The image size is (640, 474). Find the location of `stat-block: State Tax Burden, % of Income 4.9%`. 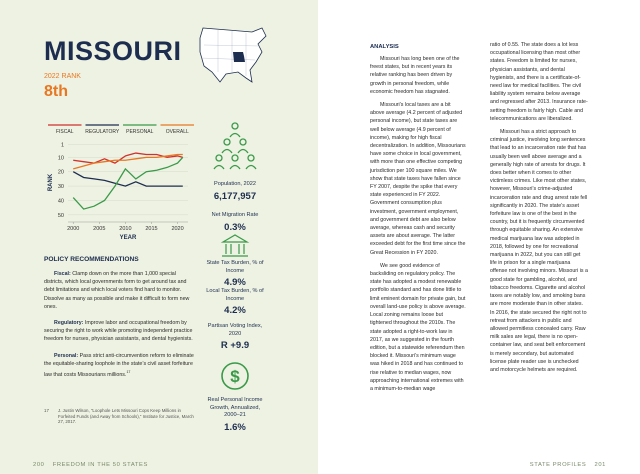

stat-block: State Tax Burden, % of Income 4.9% is located at coordinates (235, 274).